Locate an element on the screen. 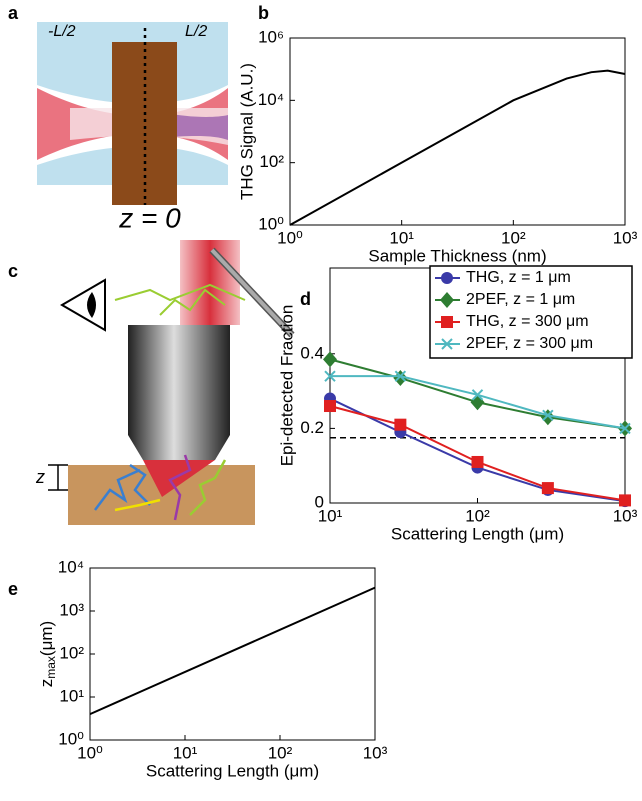 This screenshot has width=642, height=801. y-tick-label: 10⁶ is located at coordinates (271, 36).